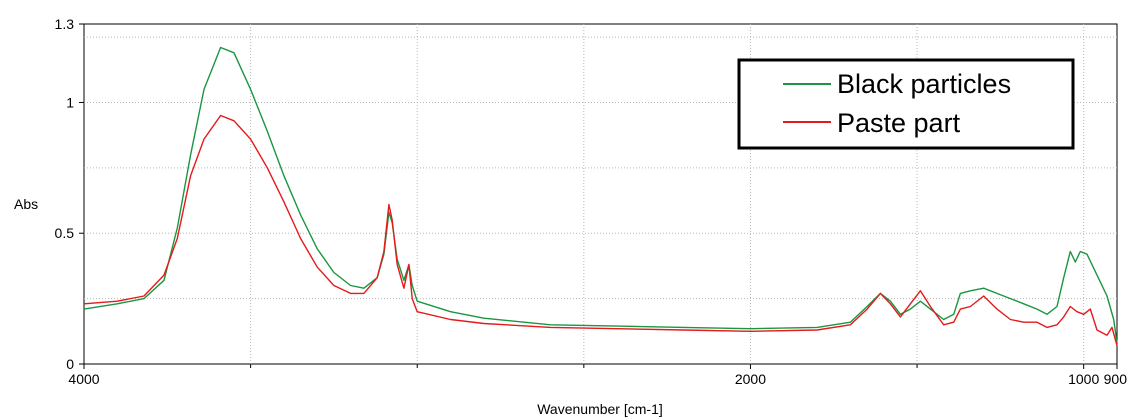  I want to click on y-tick-label: 0.5, so click(65, 233).